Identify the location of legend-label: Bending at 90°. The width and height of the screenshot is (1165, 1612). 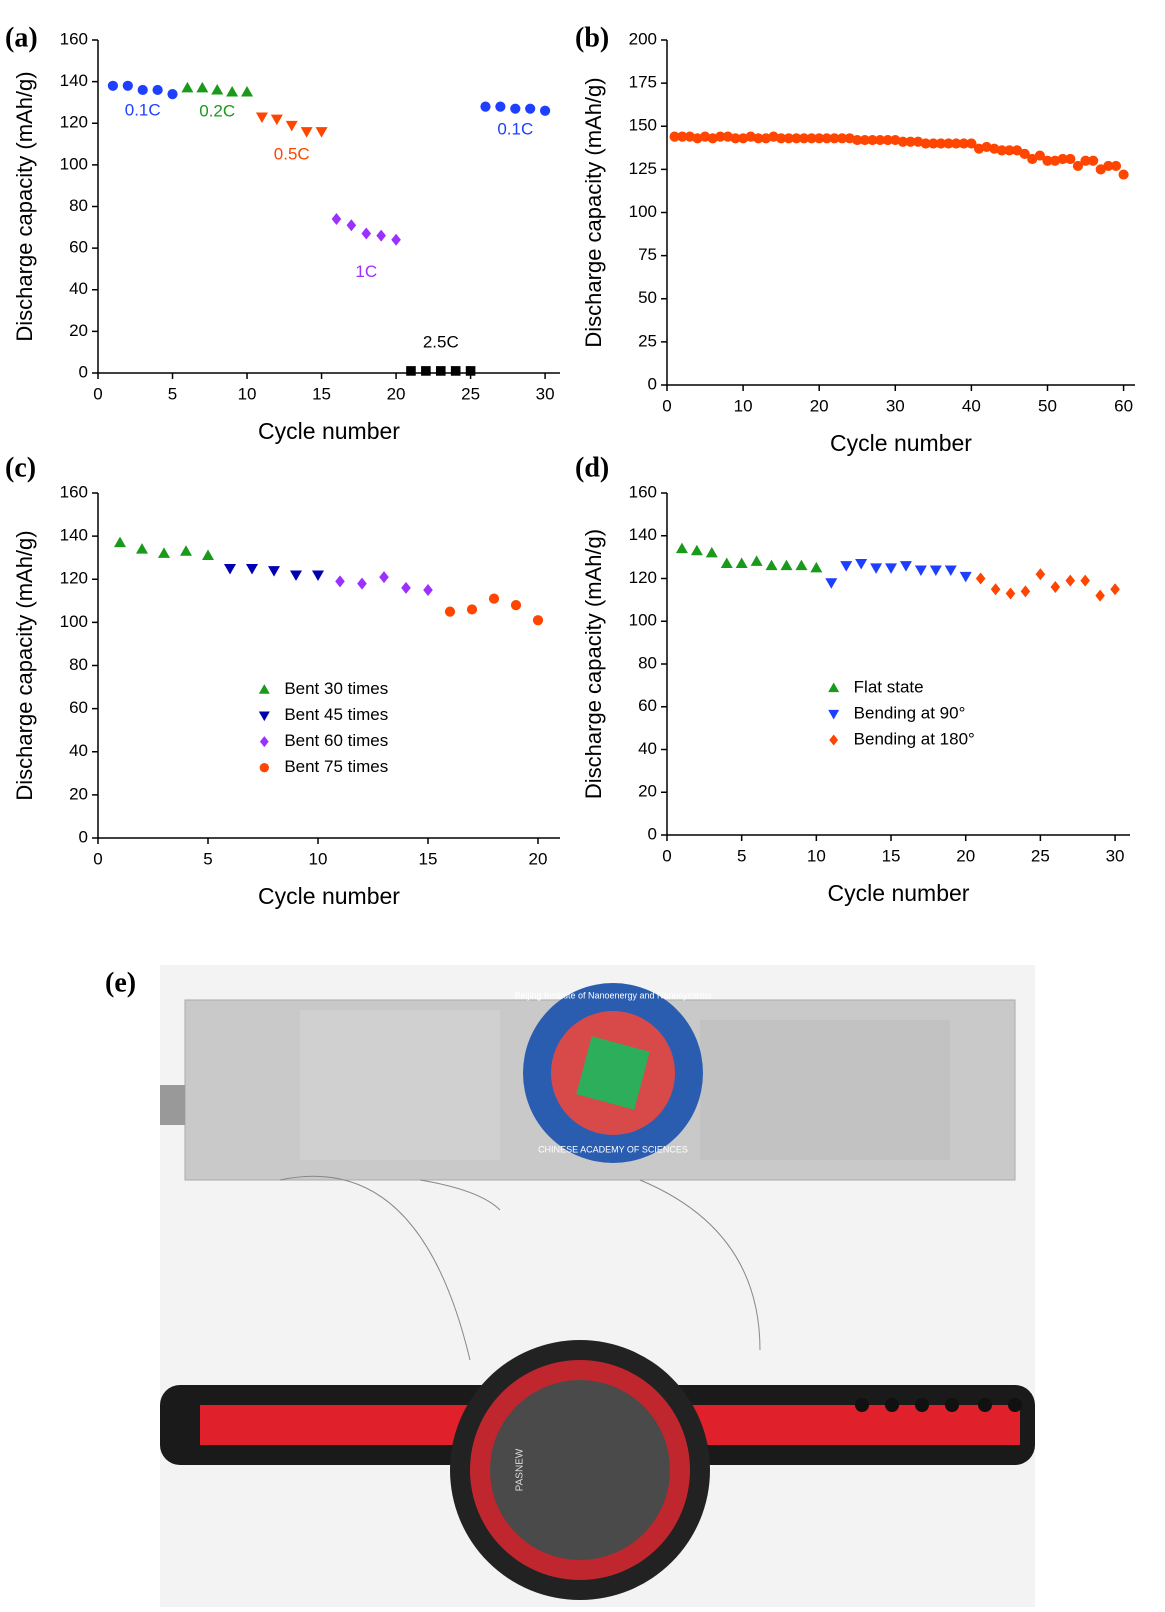
(910, 712).